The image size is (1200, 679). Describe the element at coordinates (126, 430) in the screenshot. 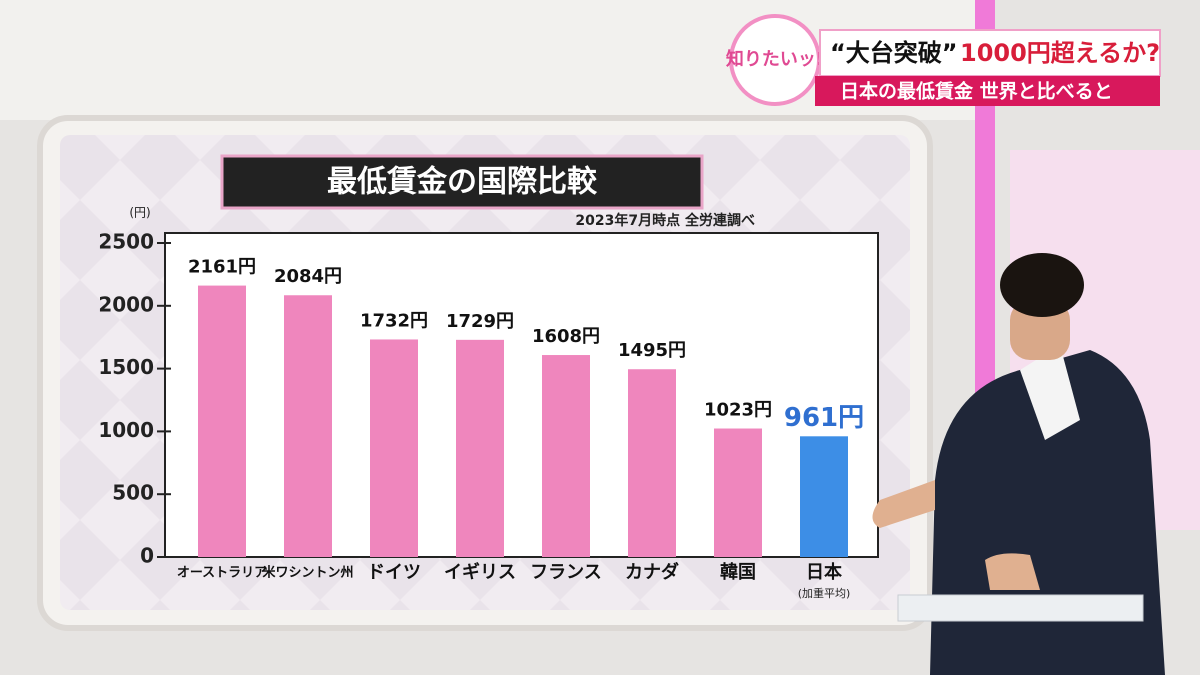

I see `y-tick-label: 1000` at that location.